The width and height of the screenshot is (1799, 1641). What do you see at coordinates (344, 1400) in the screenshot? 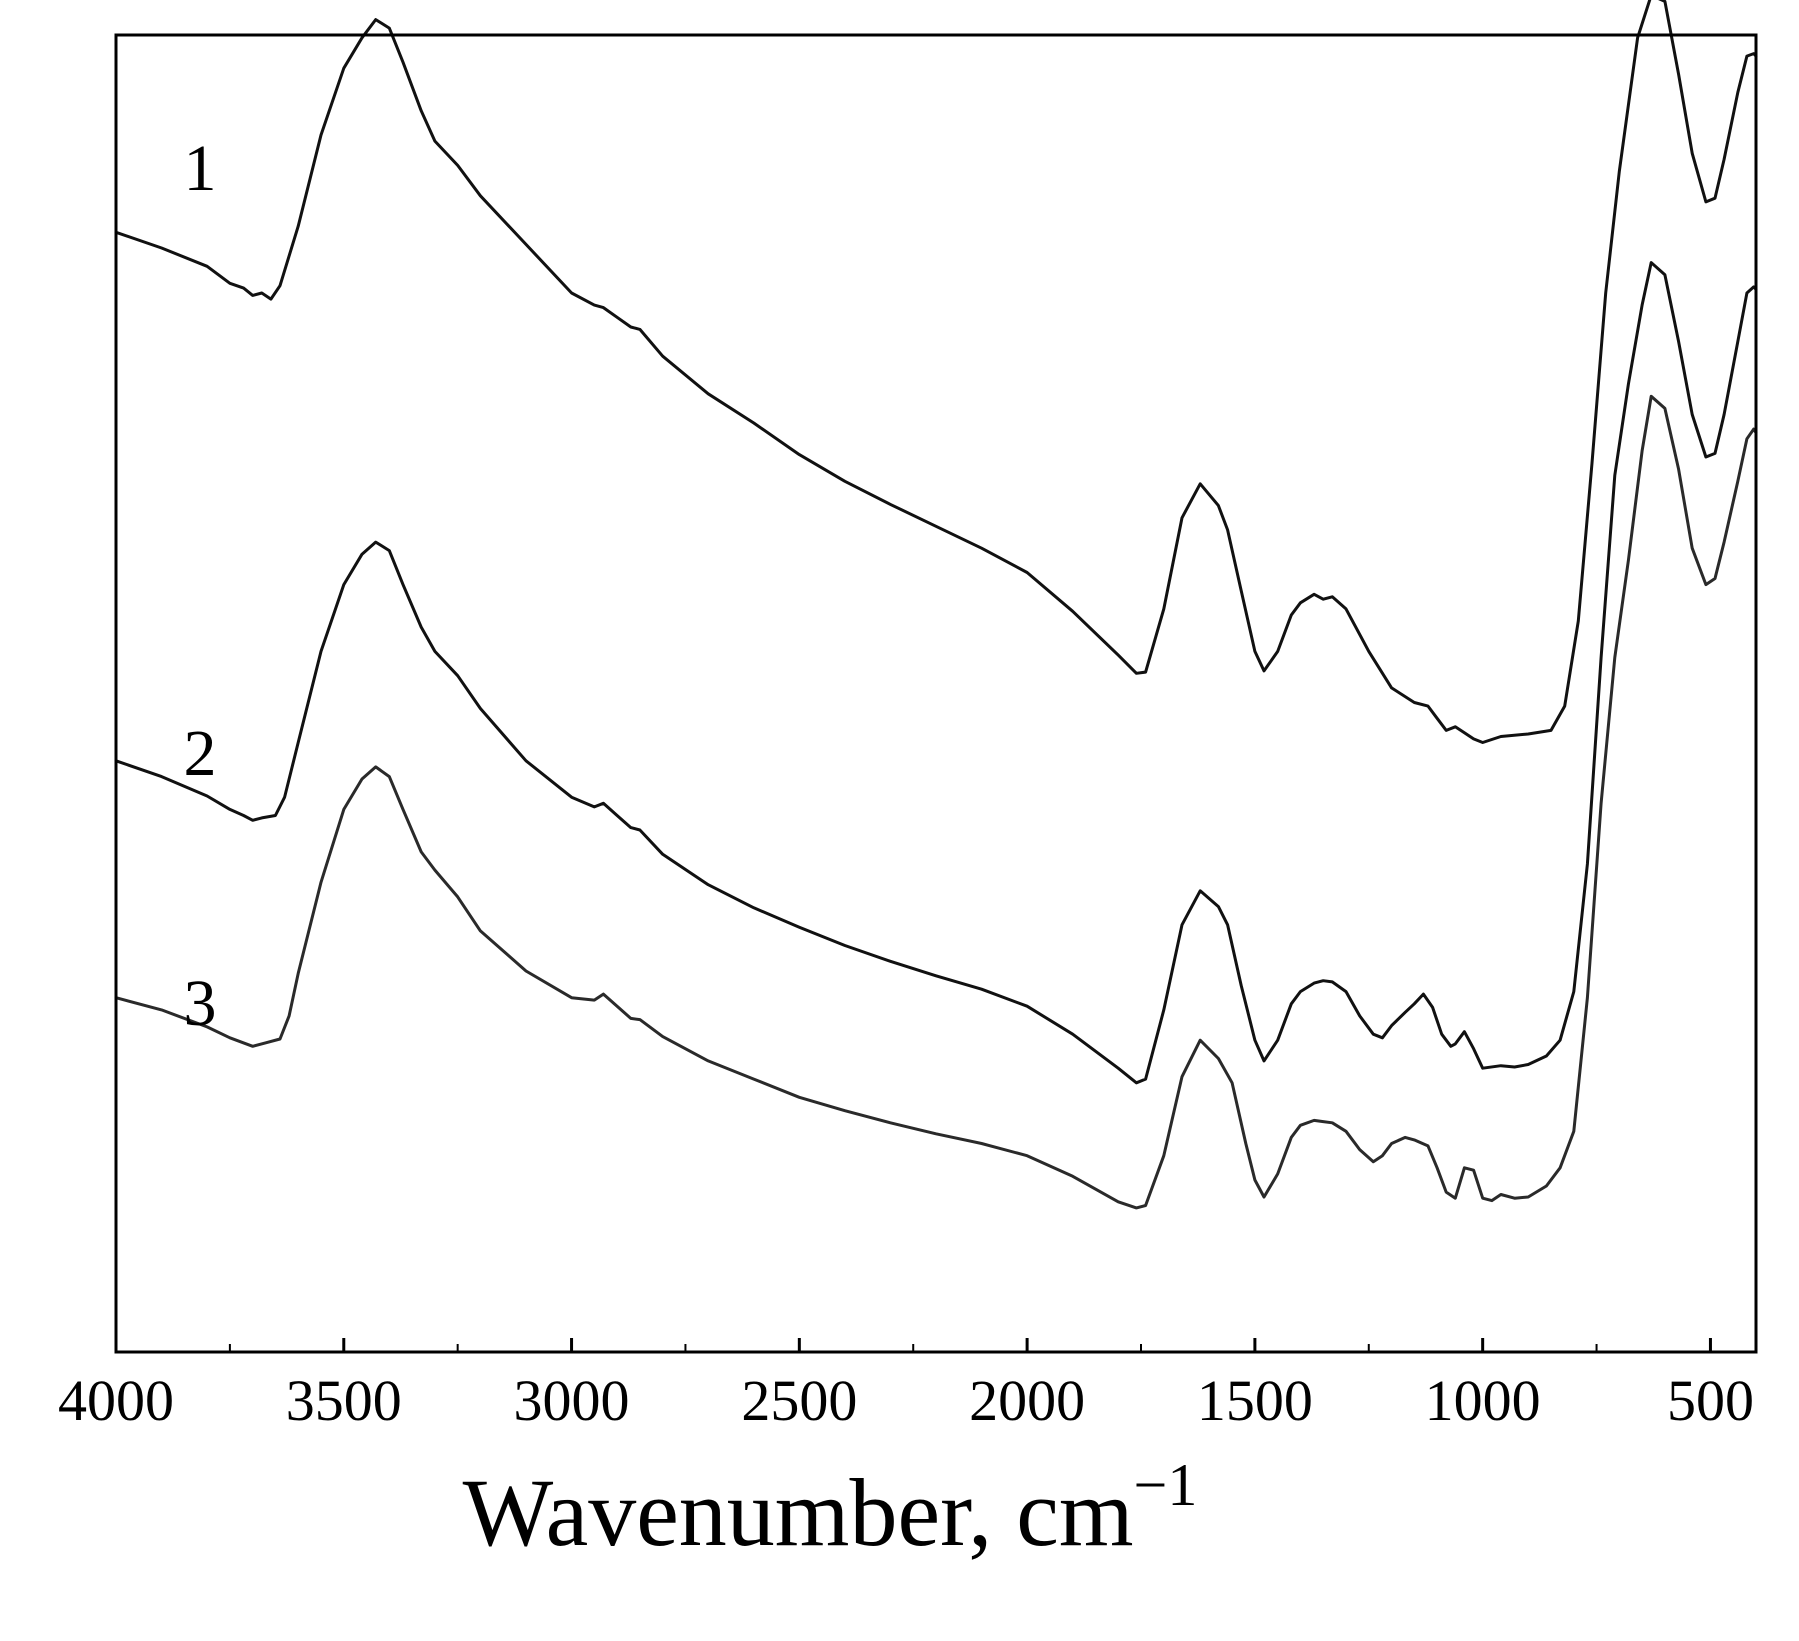
I see `x-tick-label: 3500` at bounding box center [344, 1400].